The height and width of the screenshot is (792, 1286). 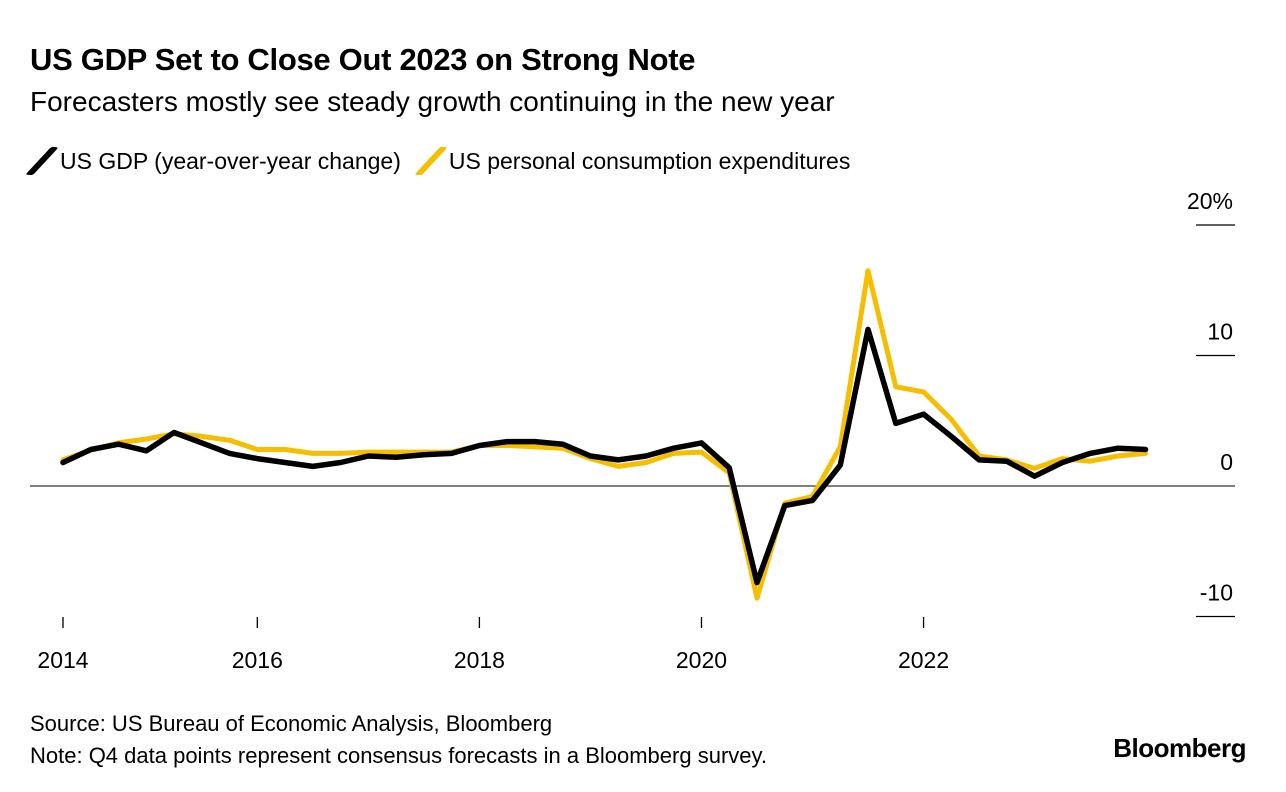 What do you see at coordinates (257, 660) in the screenshot?
I see `x-tick-label: 2016` at bounding box center [257, 660].